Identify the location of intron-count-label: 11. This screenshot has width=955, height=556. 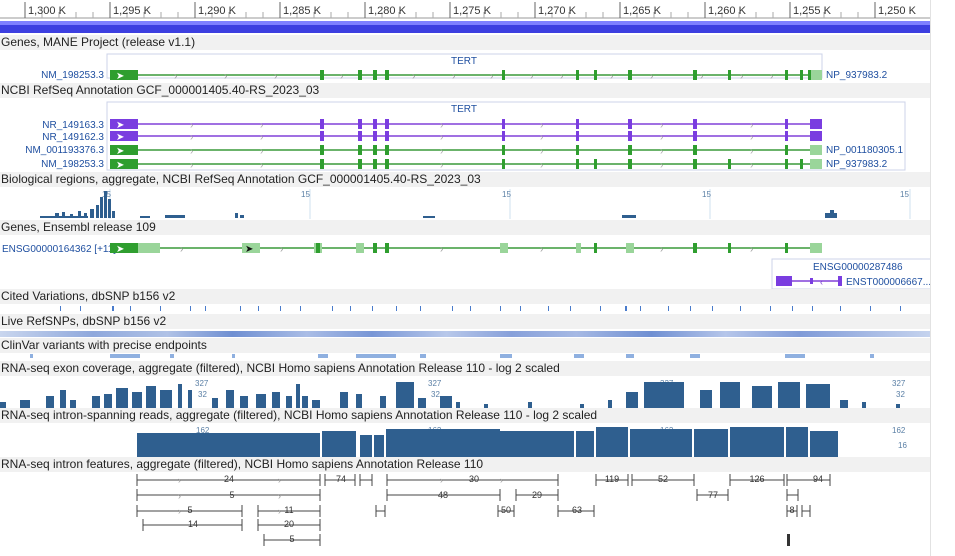
(288, 510).